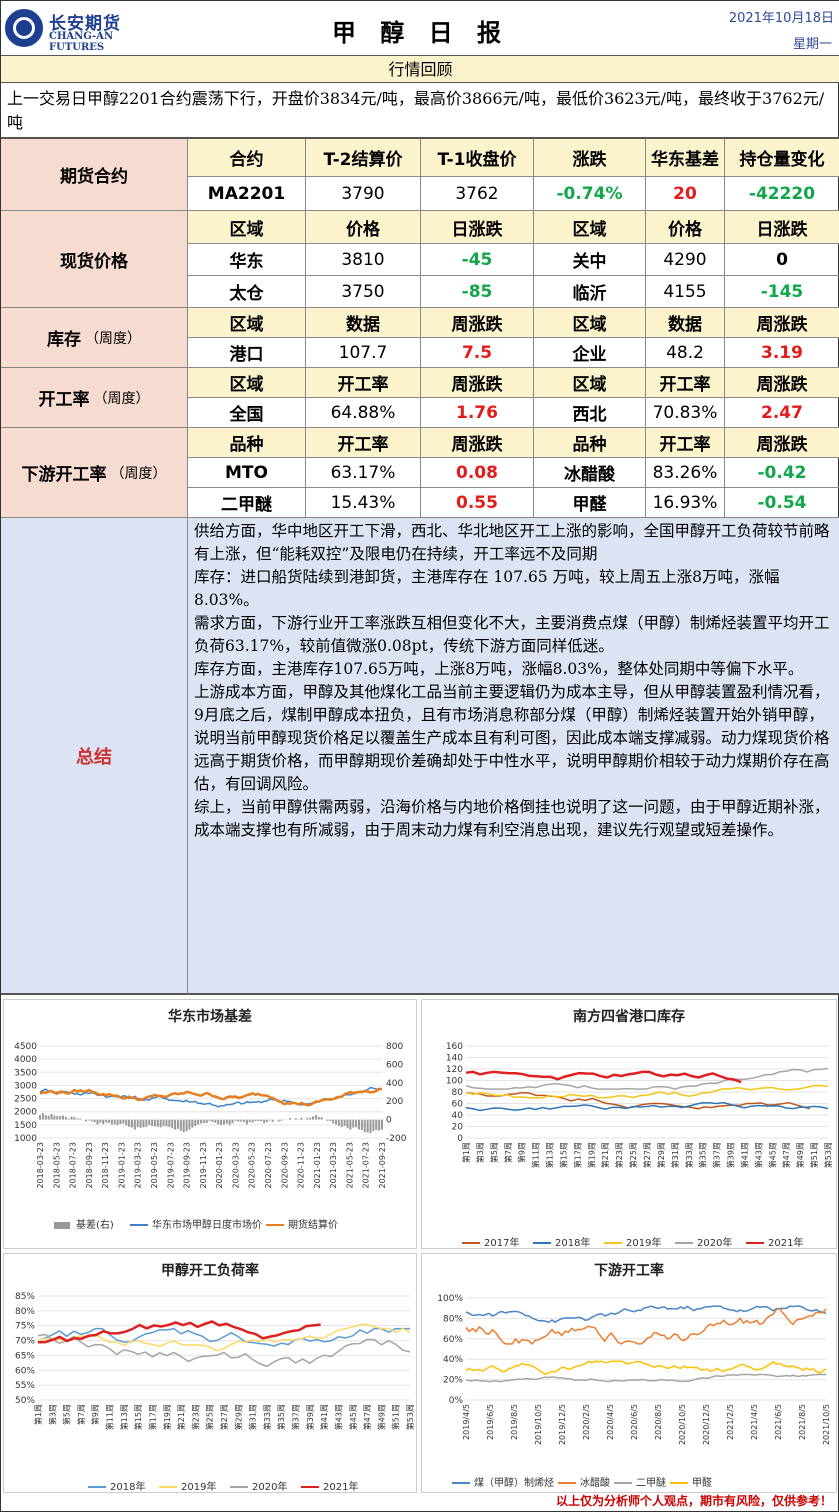 Image resolution: width=839 pixels, height=1512 pixels. Describe the element at coordinates (127, 1486) in the screenshot. I see `legend-label: 2018年` at that location.